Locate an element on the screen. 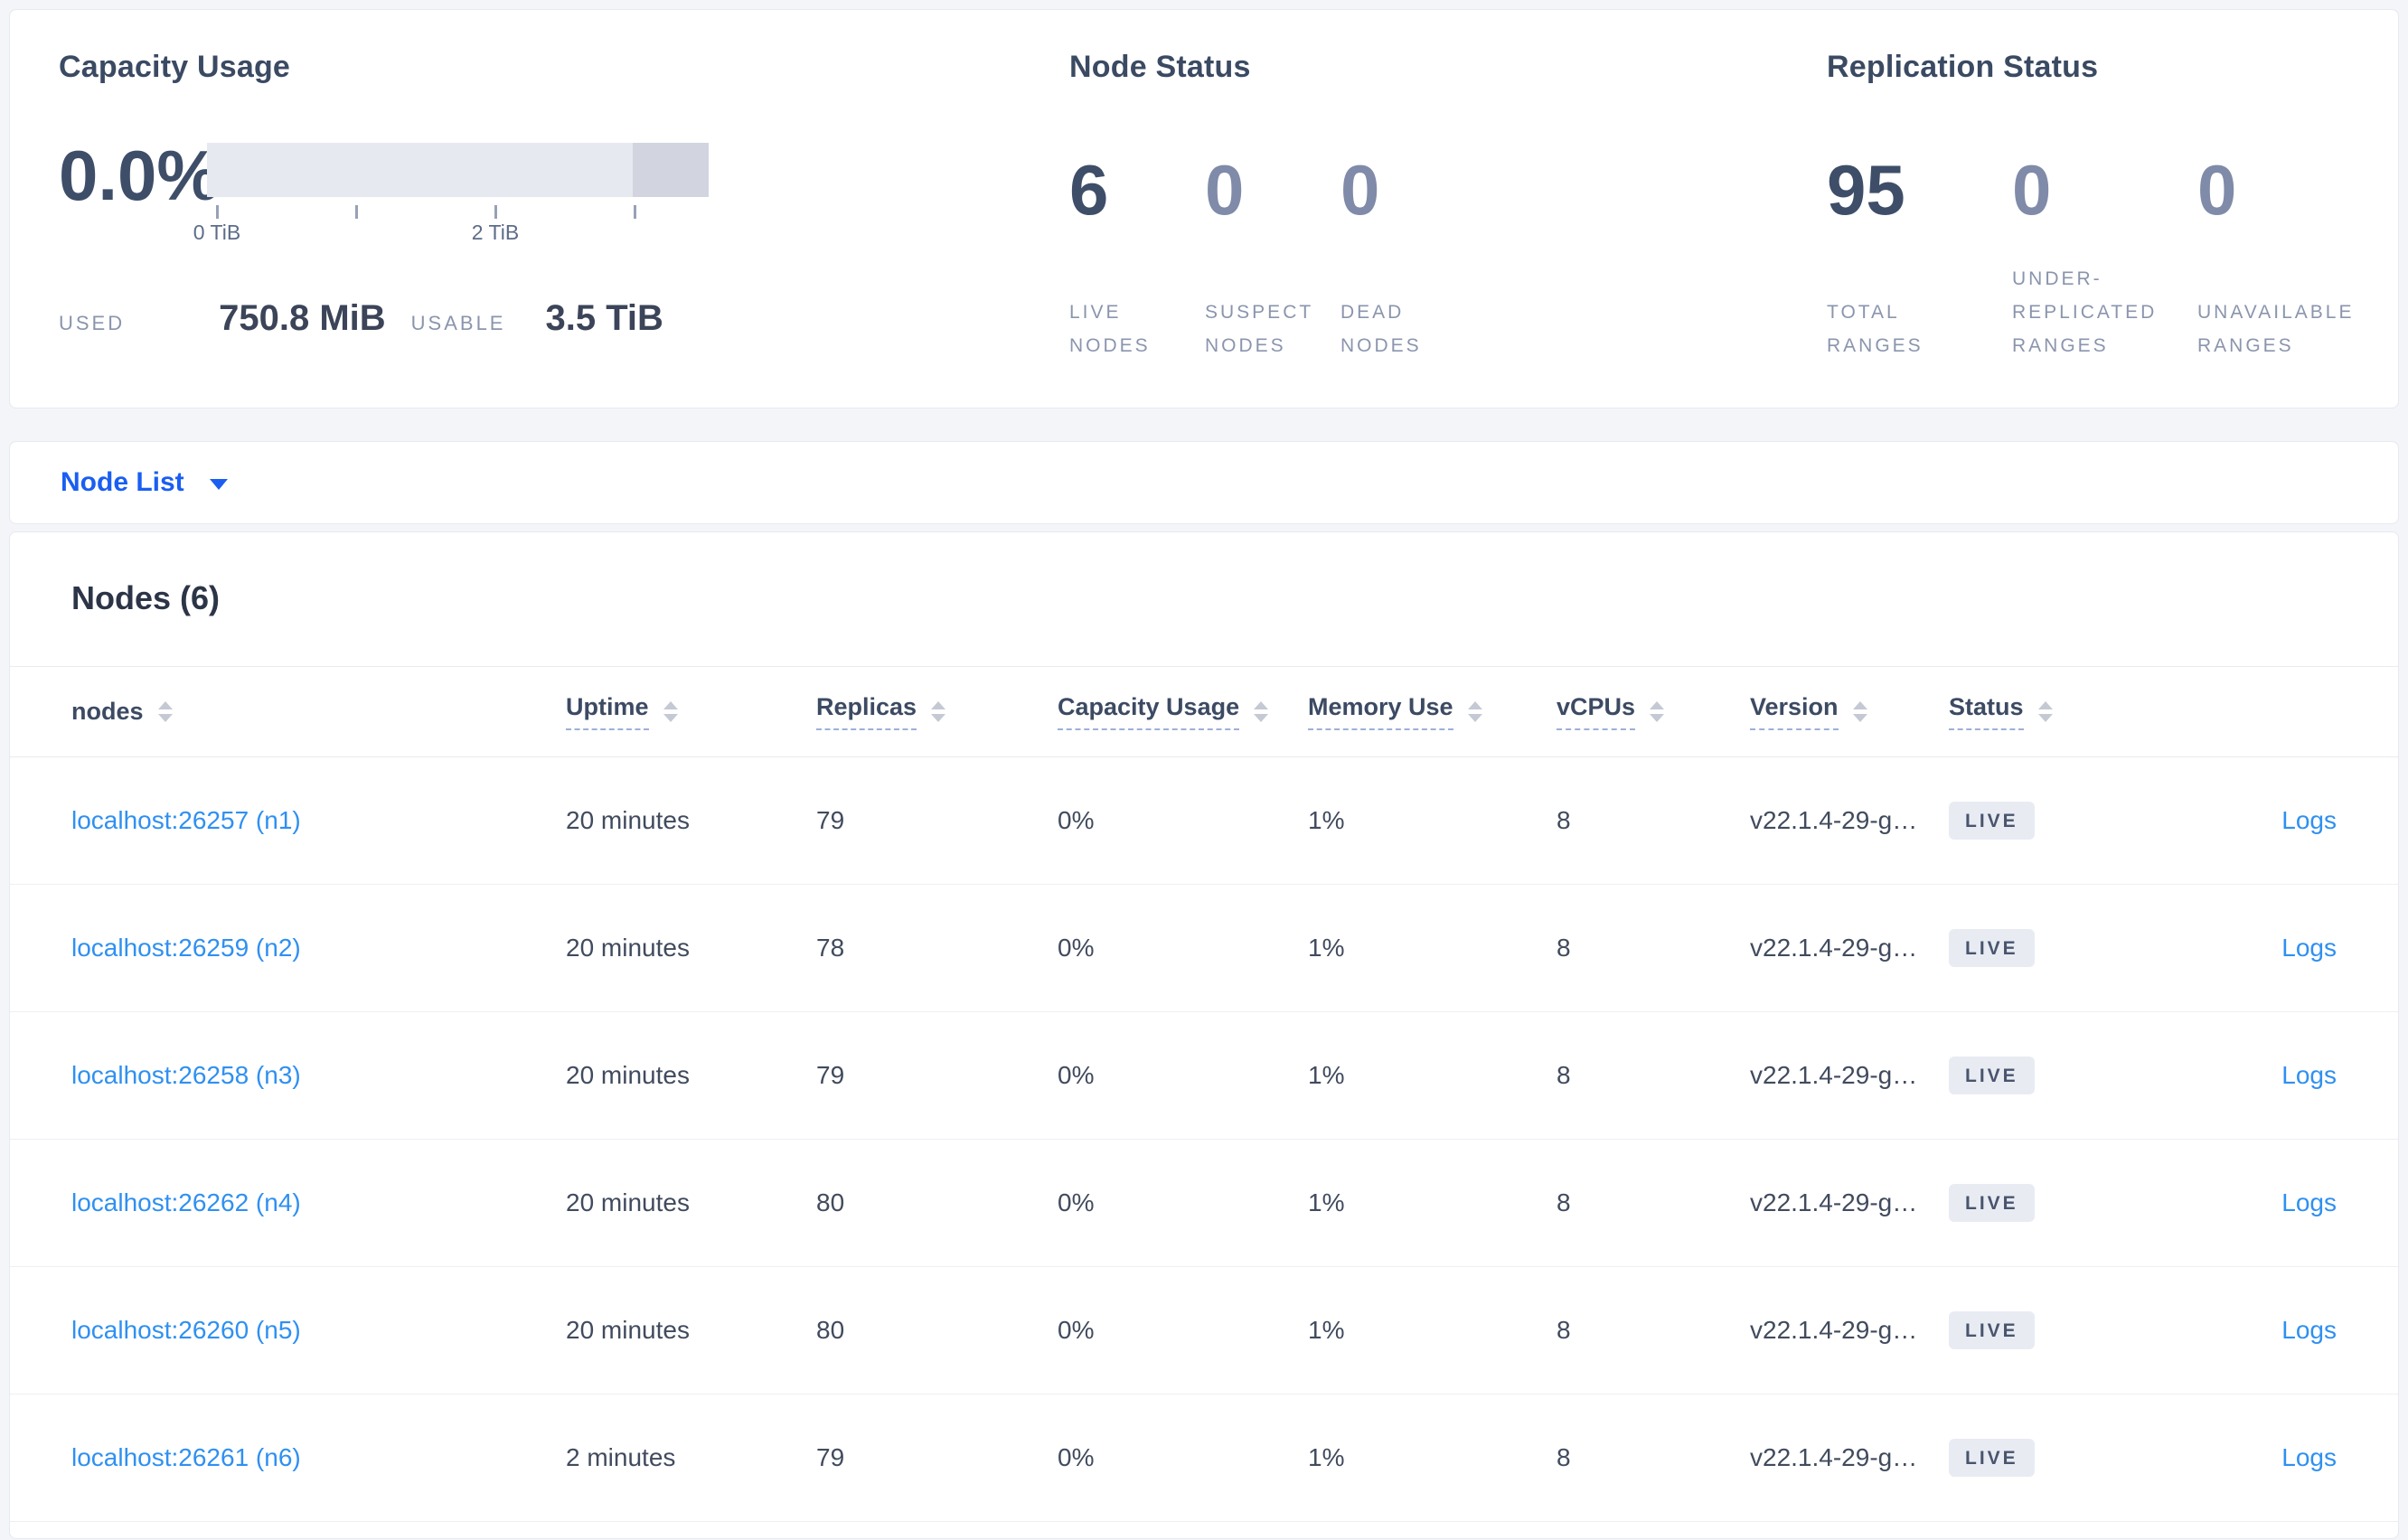  unavailable-ranges-count: 0 is located at coordinates (2217, 190).